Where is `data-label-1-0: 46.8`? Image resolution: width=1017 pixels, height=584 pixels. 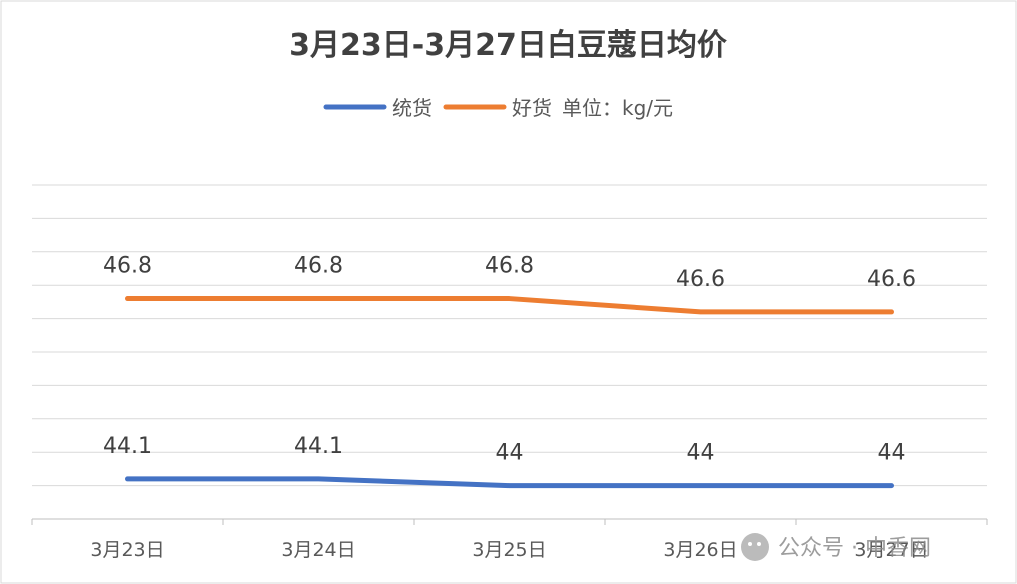 data-label-1-0: 46.8 is located at coordinates (127, 266).